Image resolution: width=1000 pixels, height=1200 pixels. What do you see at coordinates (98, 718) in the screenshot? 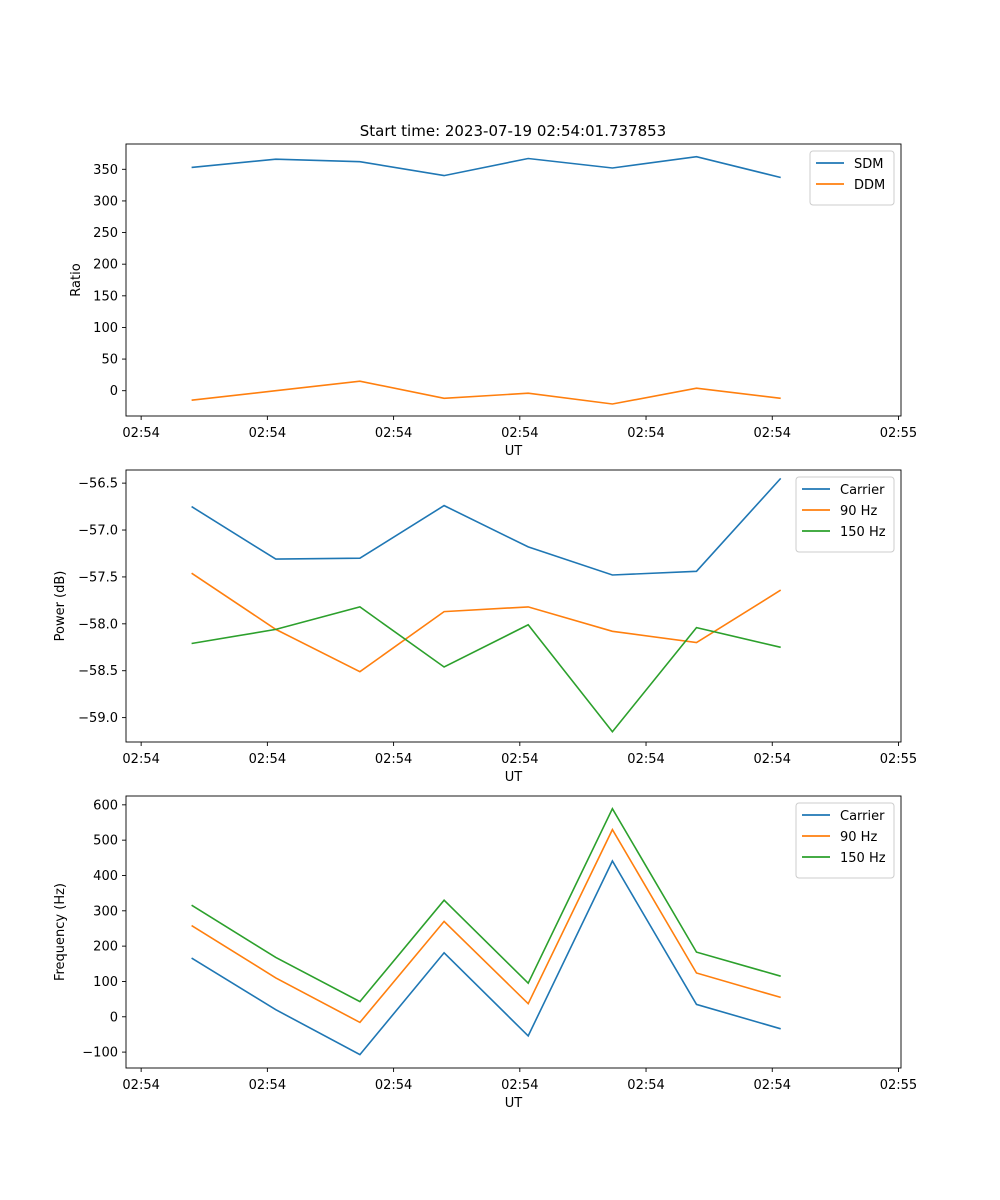
I see `y-tick-label: −59.0` at bounding box center [98, 718].